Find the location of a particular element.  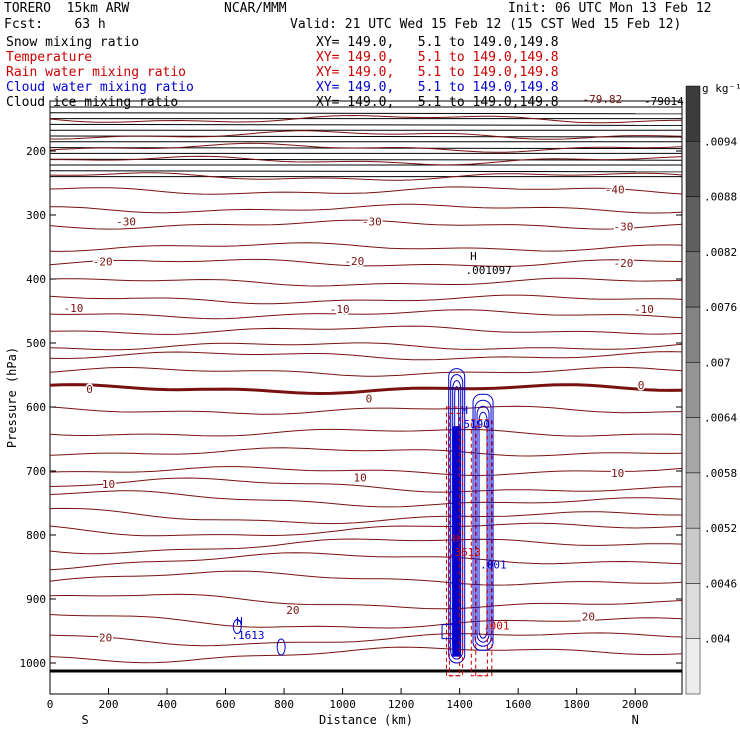

x-tick-label: 1400 is located at coordinates (459, 704).